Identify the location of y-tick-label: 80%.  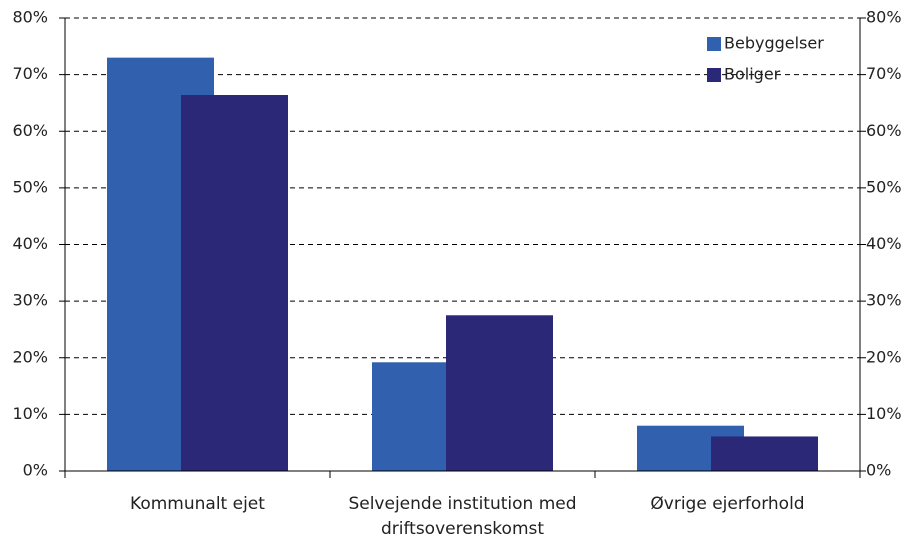
(30, 17).